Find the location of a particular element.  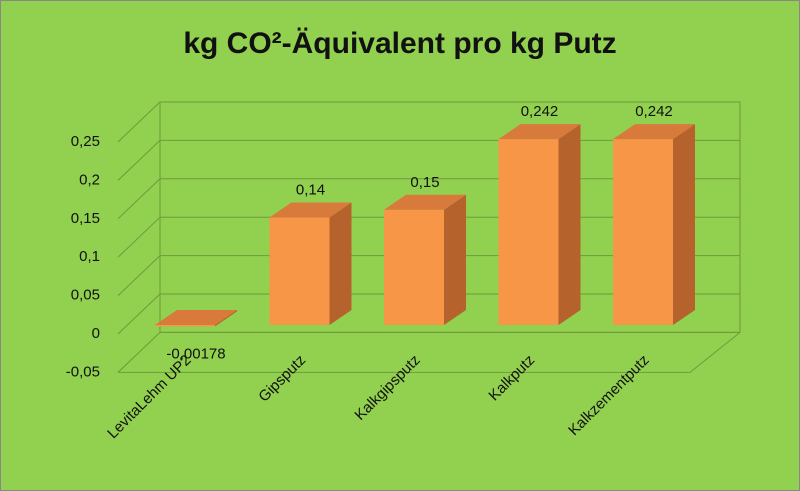

data-label: -0,00178 is located at coordinates (195, 353).